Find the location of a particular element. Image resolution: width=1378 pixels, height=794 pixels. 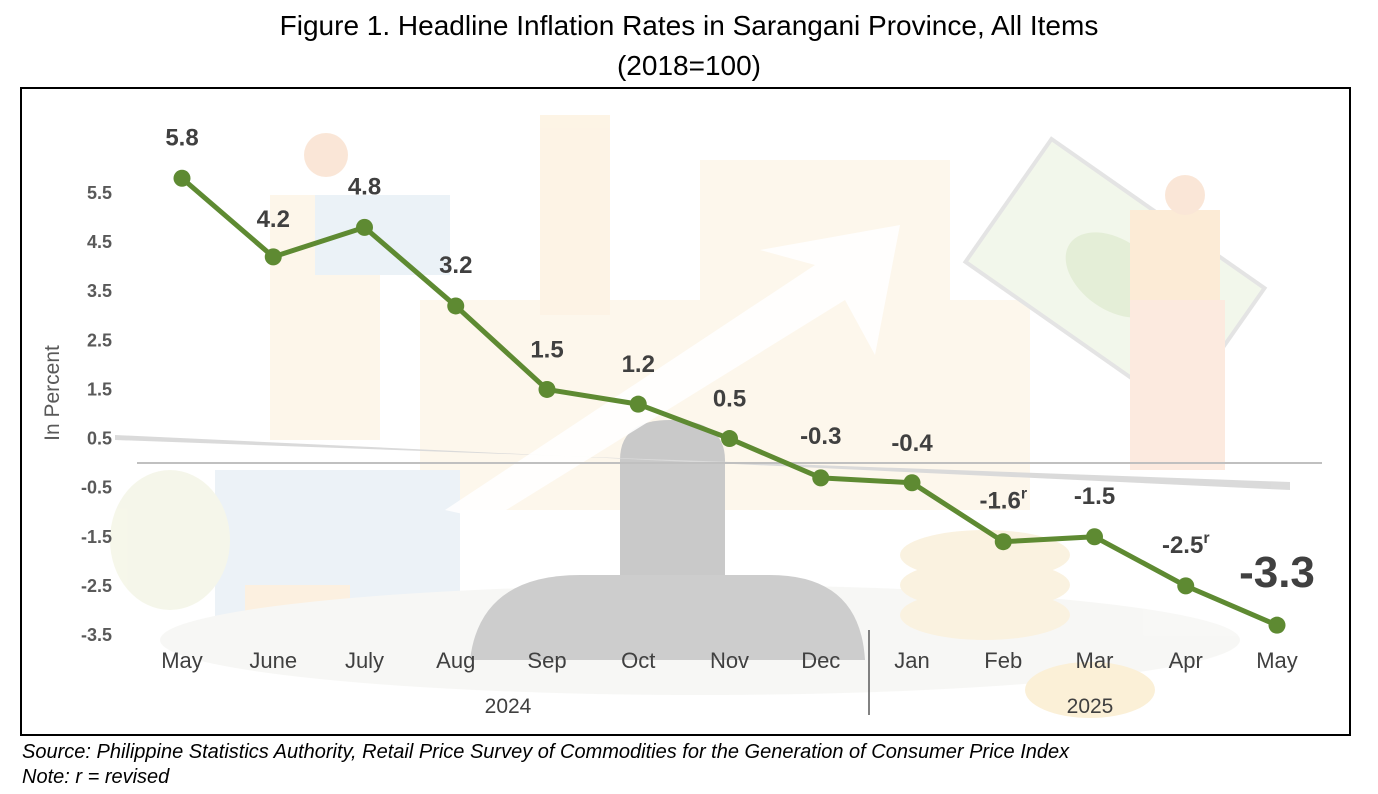

y-tick-label: -1.5 is located at coordinates (96, 537).